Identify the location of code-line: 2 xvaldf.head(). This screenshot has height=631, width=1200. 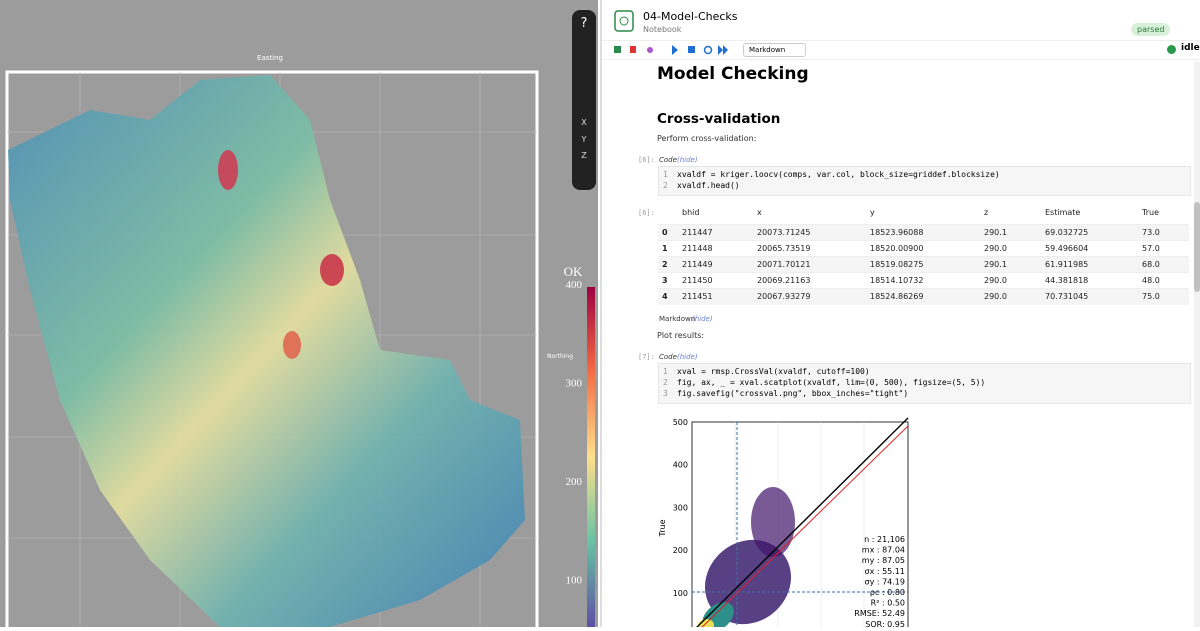
(924, 185).